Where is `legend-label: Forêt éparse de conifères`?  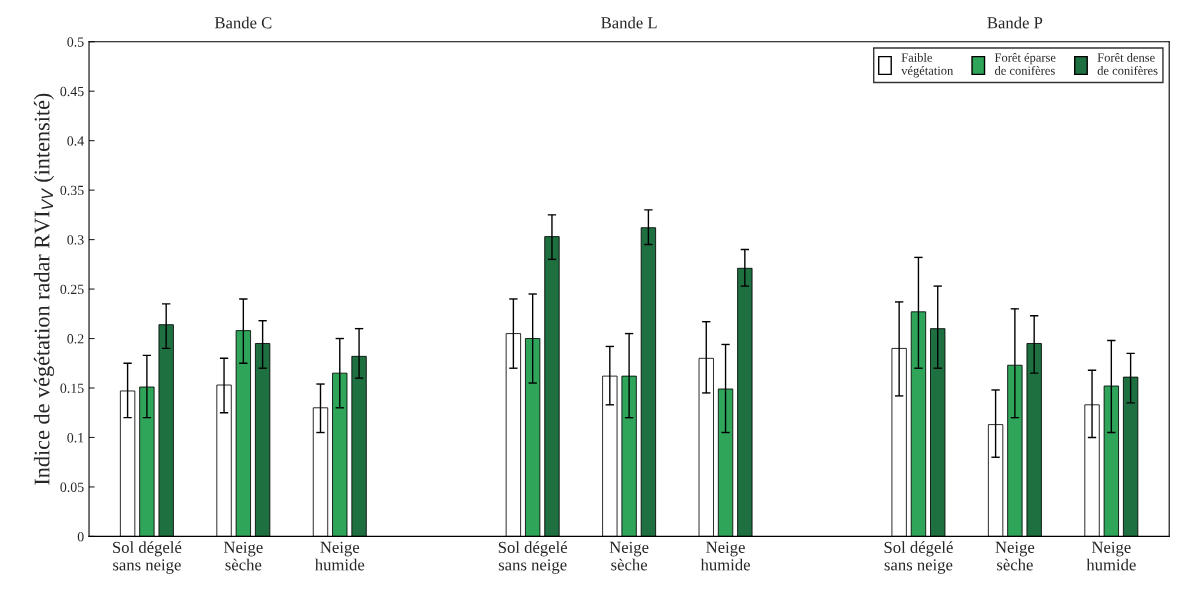 legend-label: Forêt éparse de conifères is located at coordinates (1025, 63).